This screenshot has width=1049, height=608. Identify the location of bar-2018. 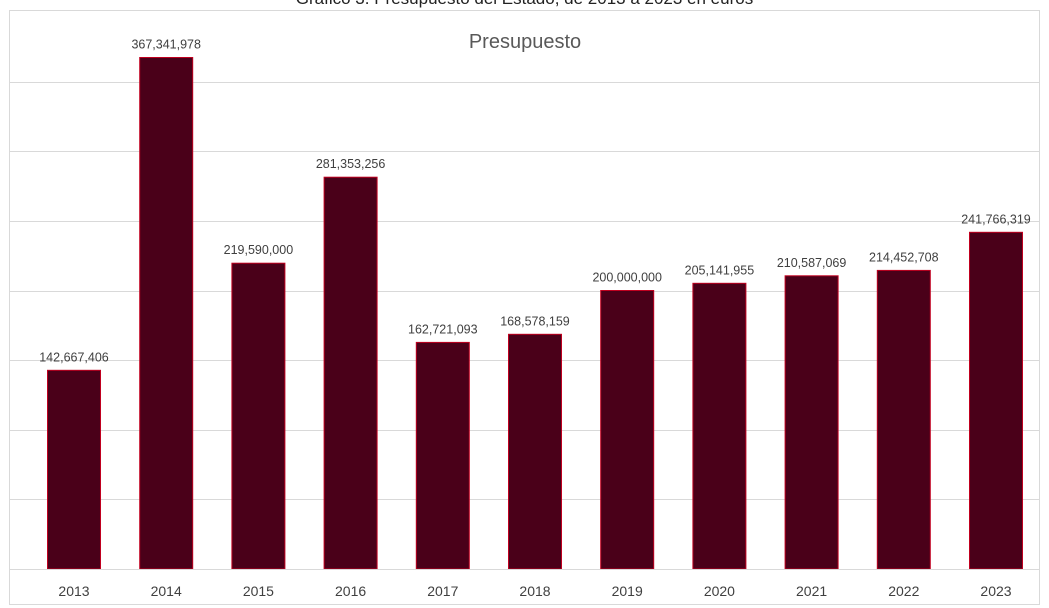
(535, 451).